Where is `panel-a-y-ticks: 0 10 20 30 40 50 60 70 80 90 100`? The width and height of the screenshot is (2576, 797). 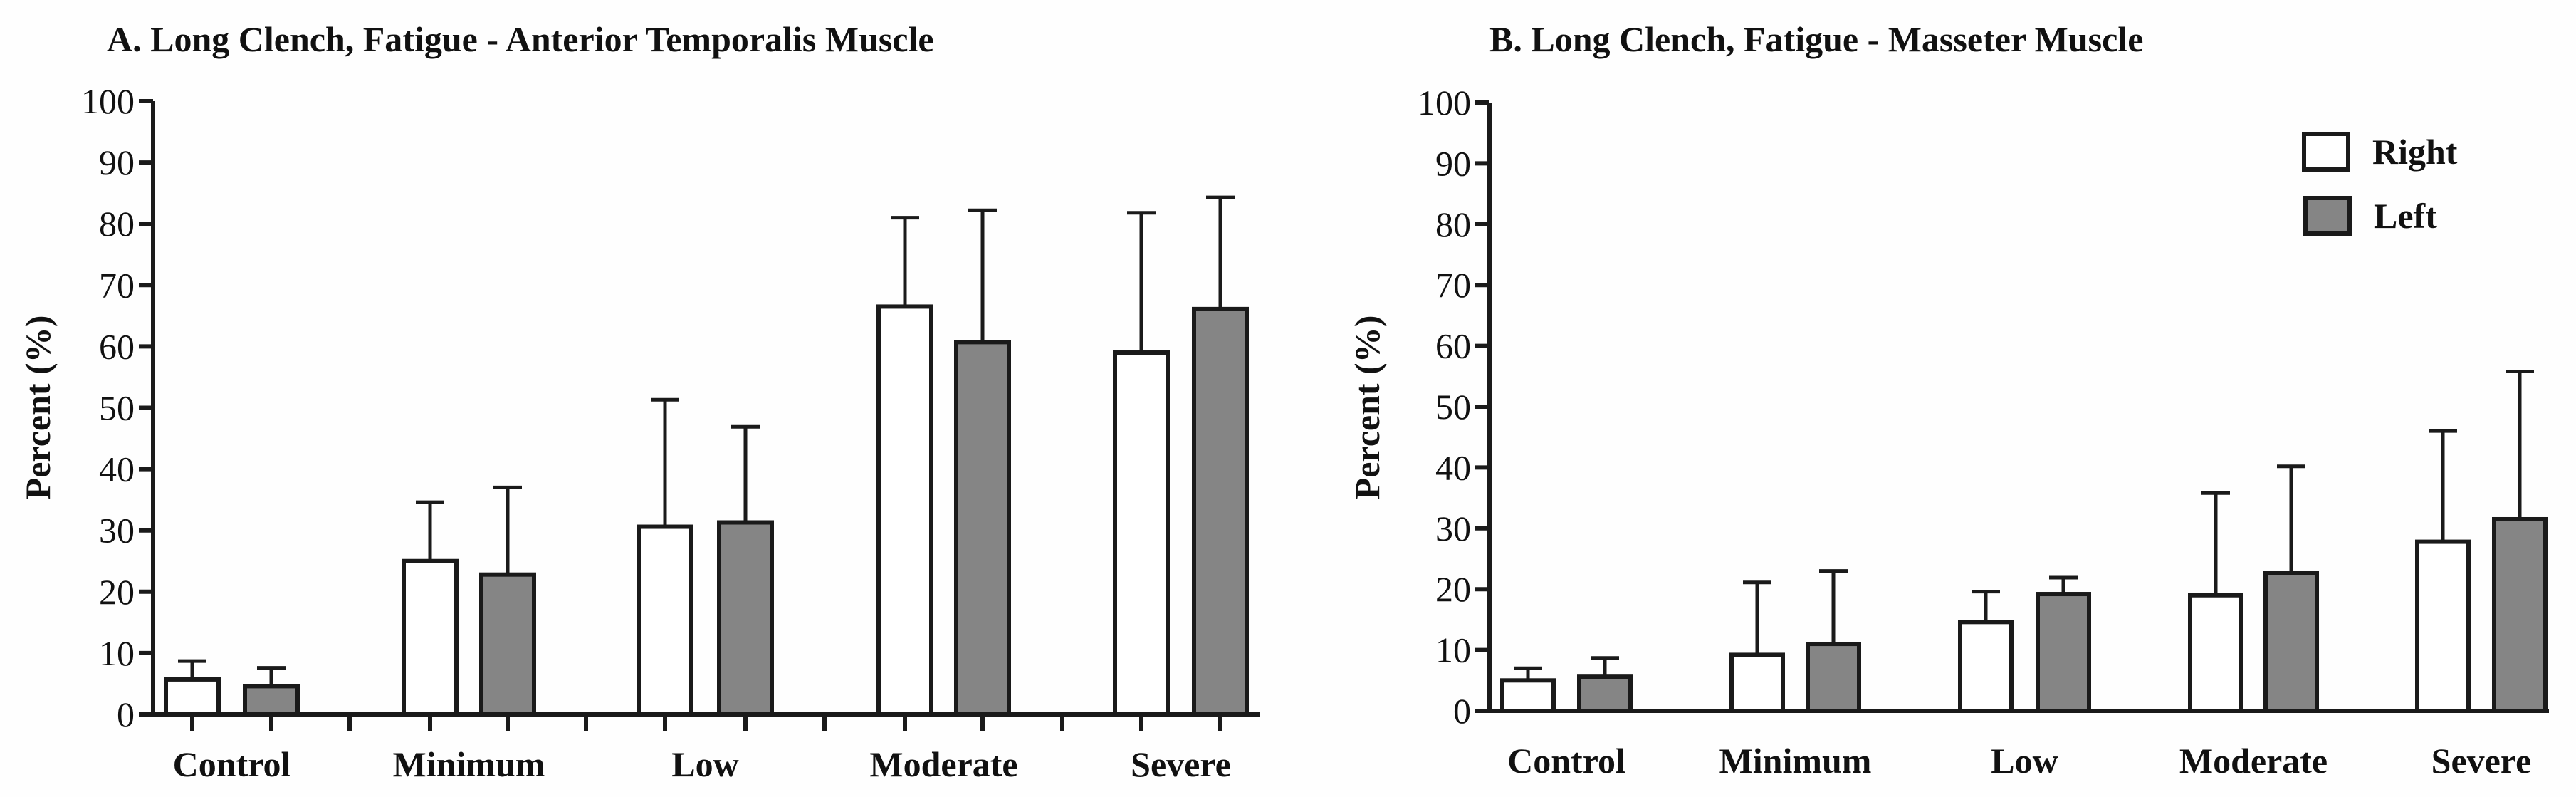
panel-a-y-ticks: 0 10 20 30 40 50 60 70 80 90 100 is located at coordinates (117, 407).